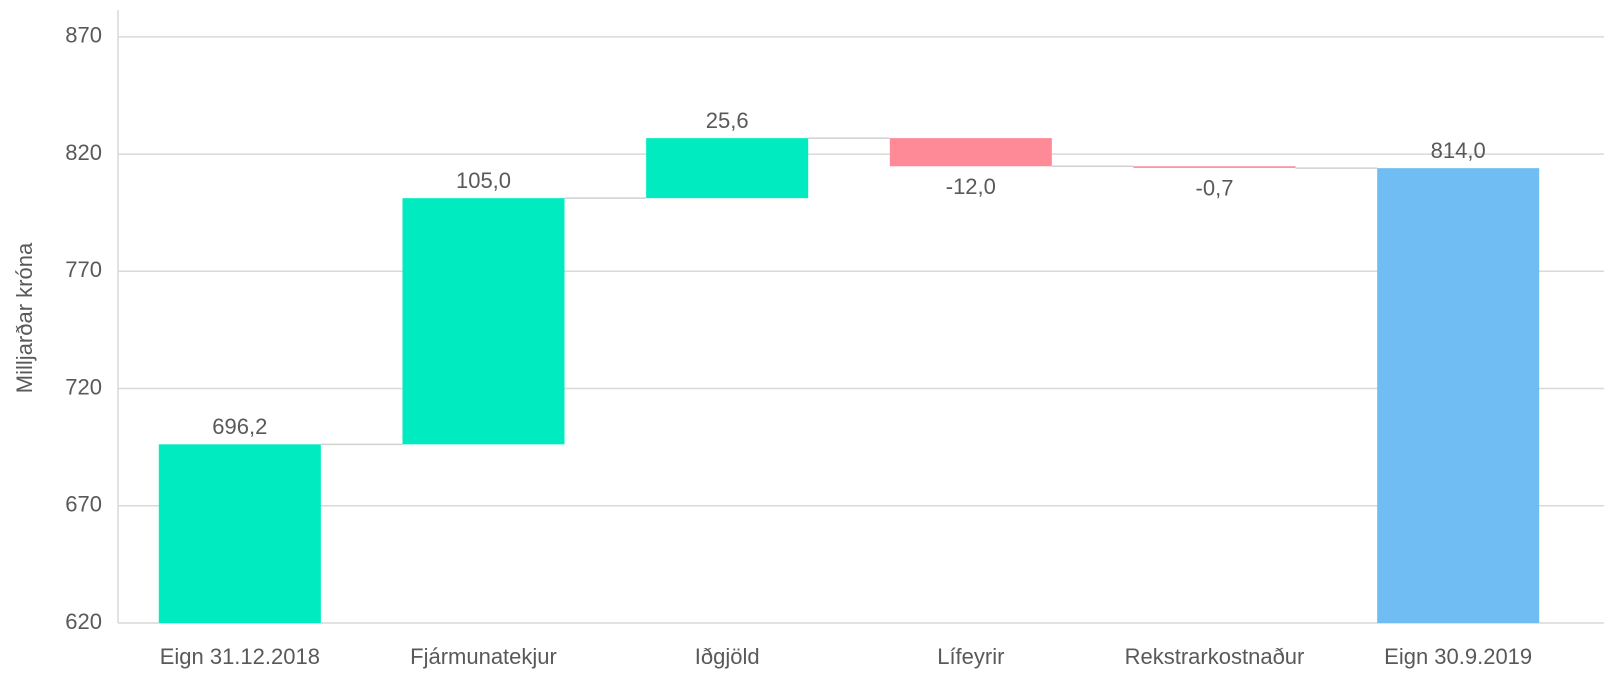 This screenshot has width=1604, height=688. Describe the element at coordinates (83, 269) in the screenshot. I see `y-tick-label: 770` at that location.